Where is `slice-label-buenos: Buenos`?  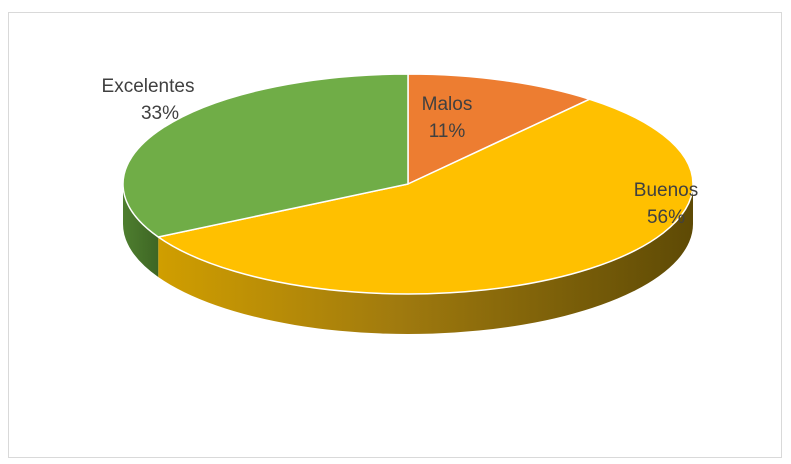 slice-label-buenos: Buenos is located at coordinates (666, 190).